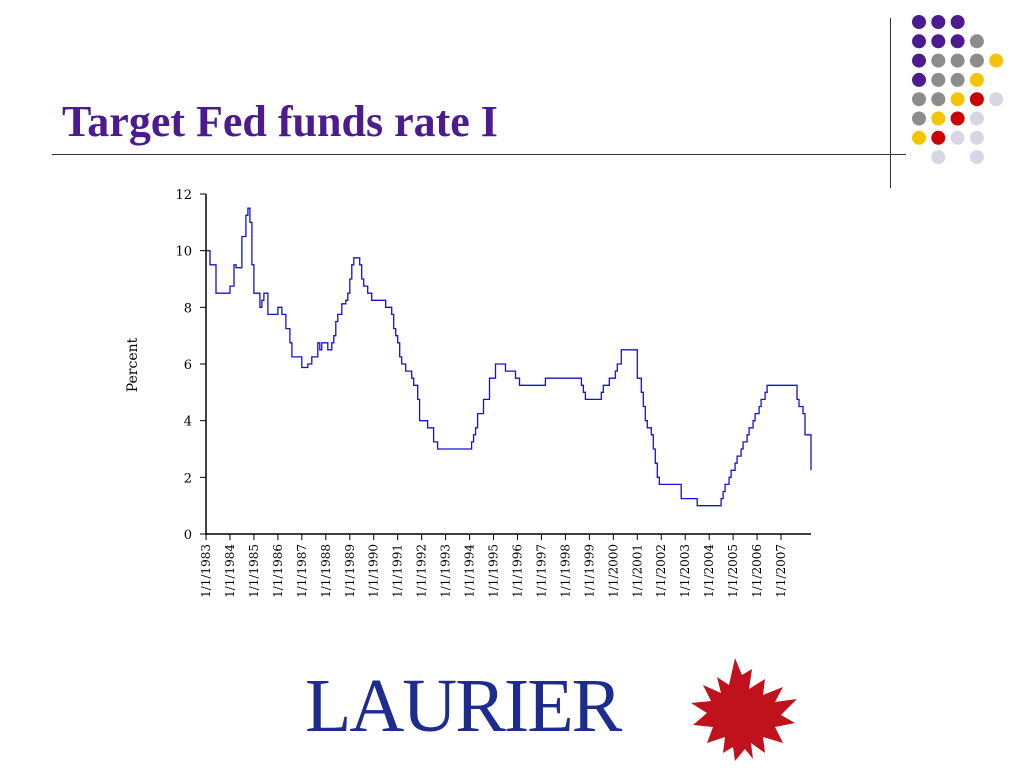  I want to click on x-tick-label: 1/1/1993, so click(446, 571).